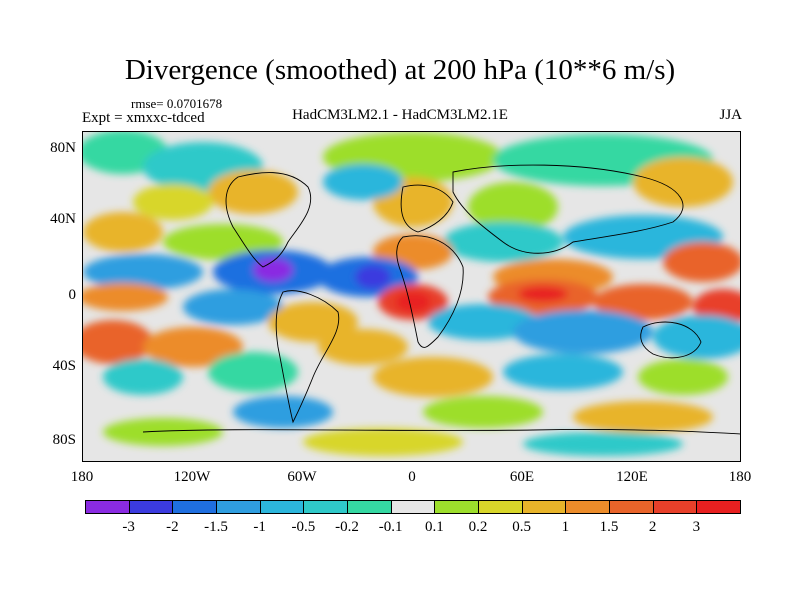 The height and width of the screenshot is (600, 800). I want to click on colorbar-label: -1, so click(259, 527).